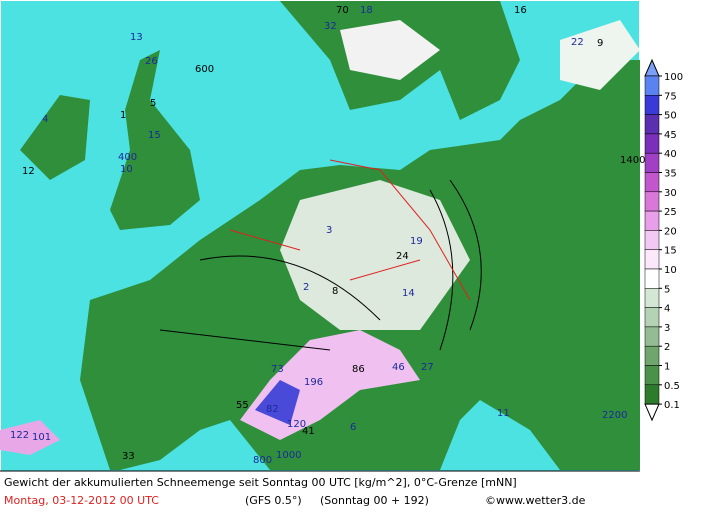 This screenshot has height=517, width=704. Describe the element at coordinates (670, 154) in the screenshot. I see `legend-label: 40` at that location.